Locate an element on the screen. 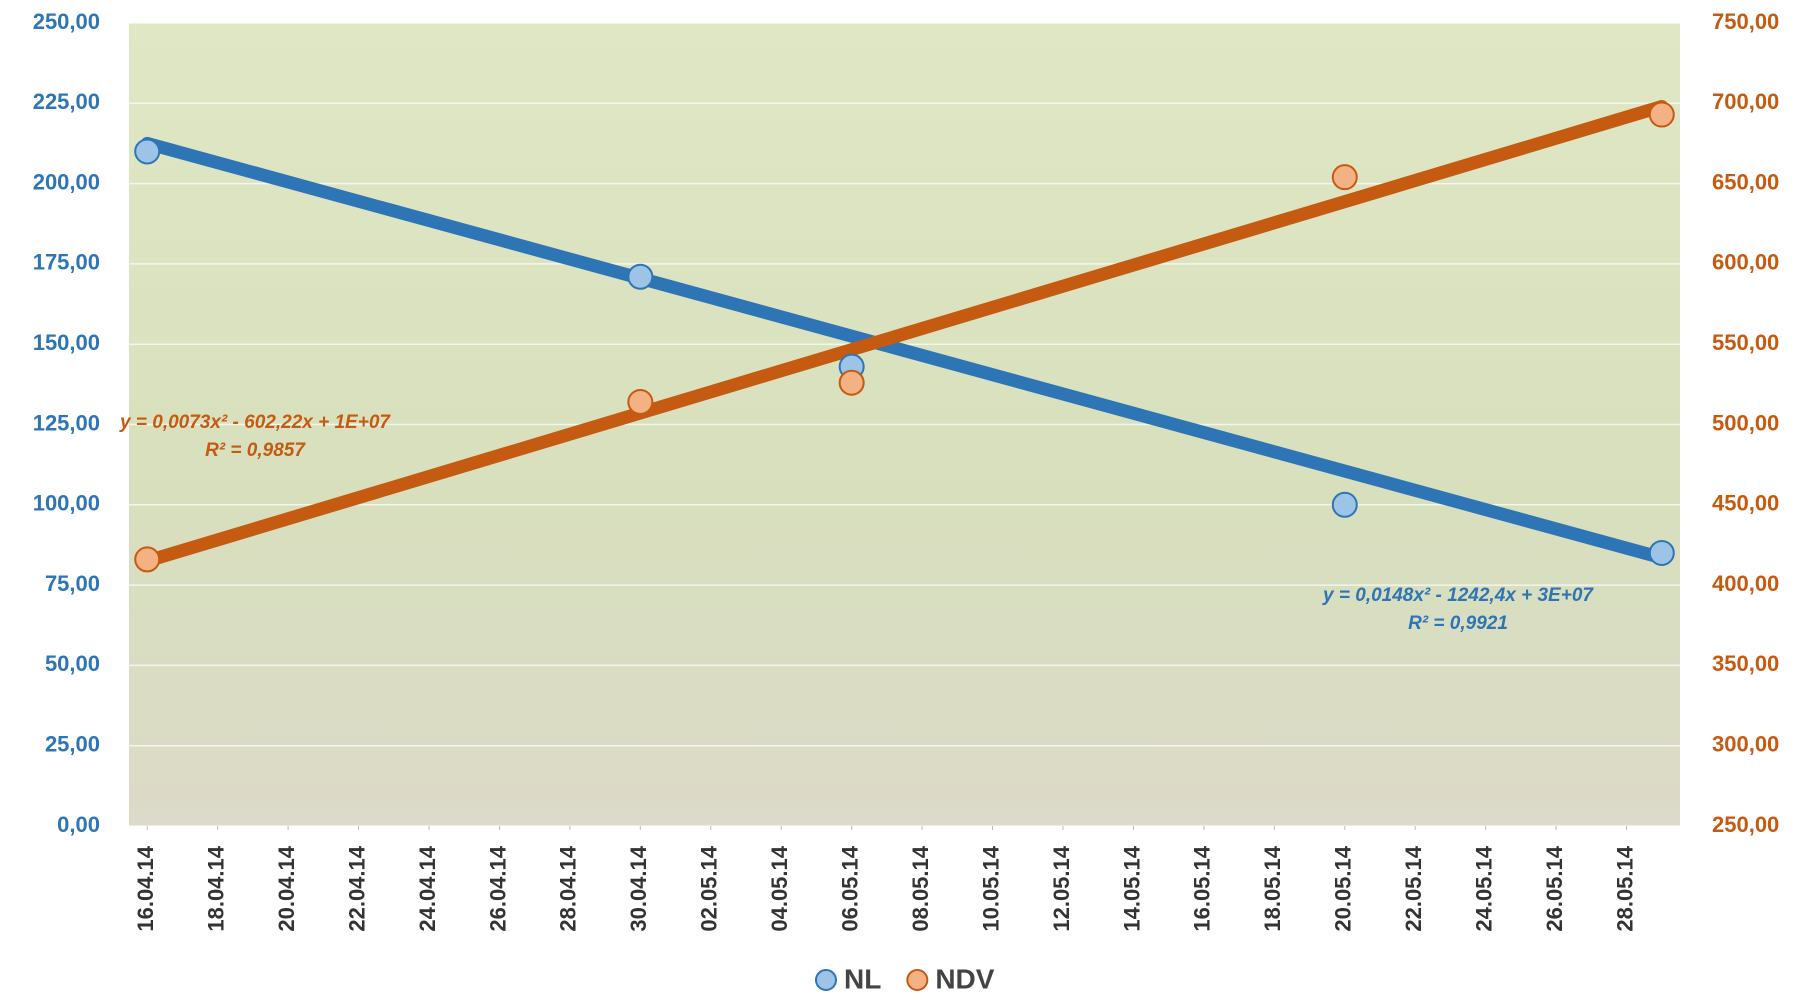  x-tick-label: 12.05.14 is located at coordinates (1061, 888).